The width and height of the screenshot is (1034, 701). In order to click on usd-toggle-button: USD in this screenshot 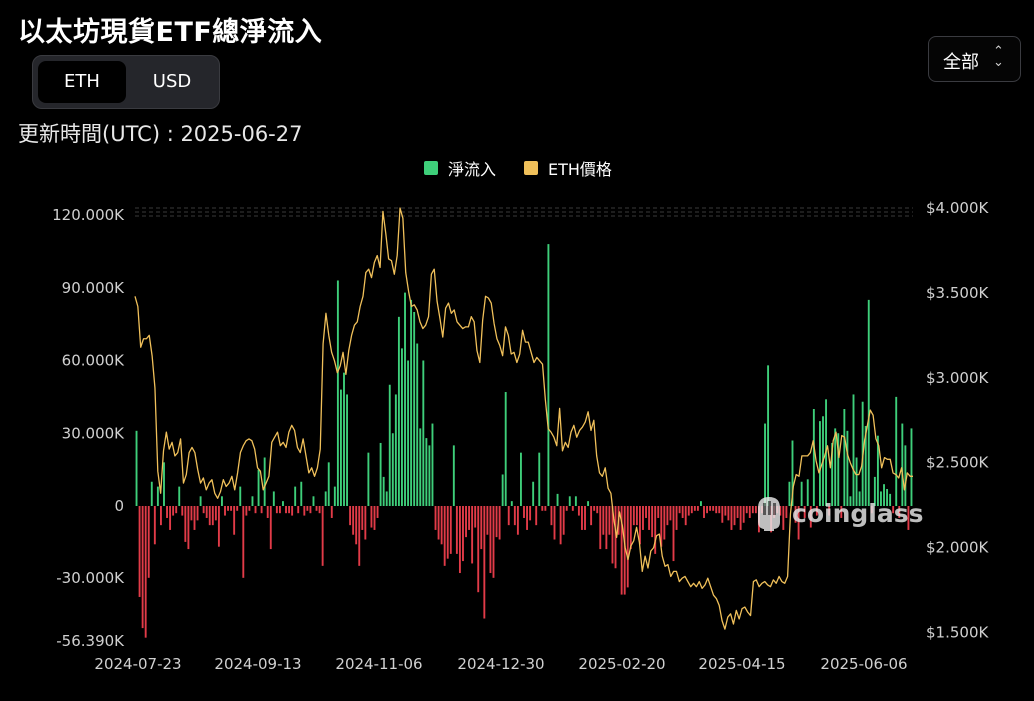, I will do `click(172, 81)`.